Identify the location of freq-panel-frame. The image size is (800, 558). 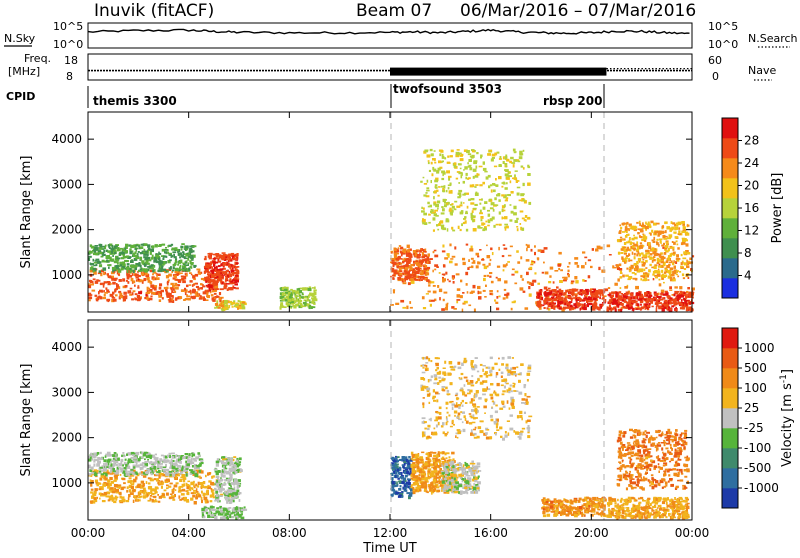
(390, 67).